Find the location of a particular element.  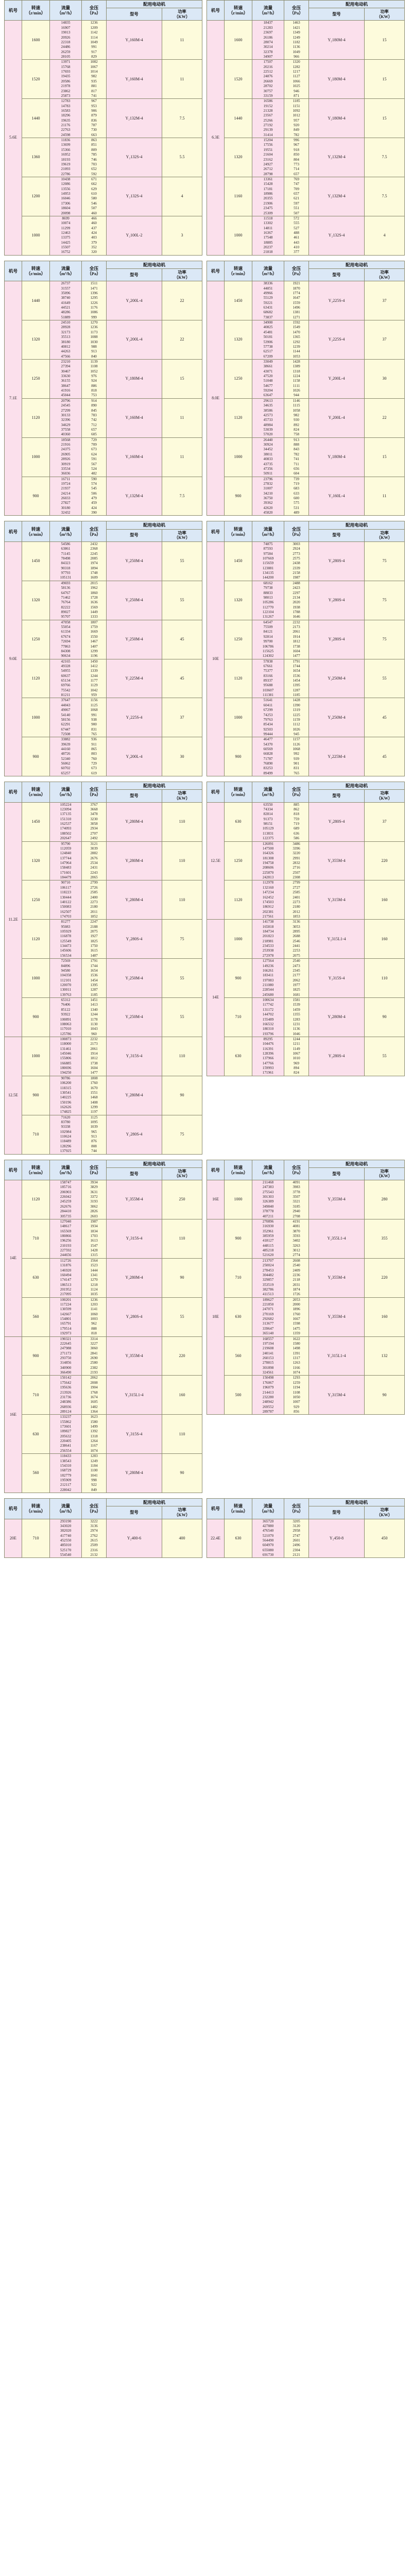

header-motor-type: 型号 is located at coordinates (134, 1174).